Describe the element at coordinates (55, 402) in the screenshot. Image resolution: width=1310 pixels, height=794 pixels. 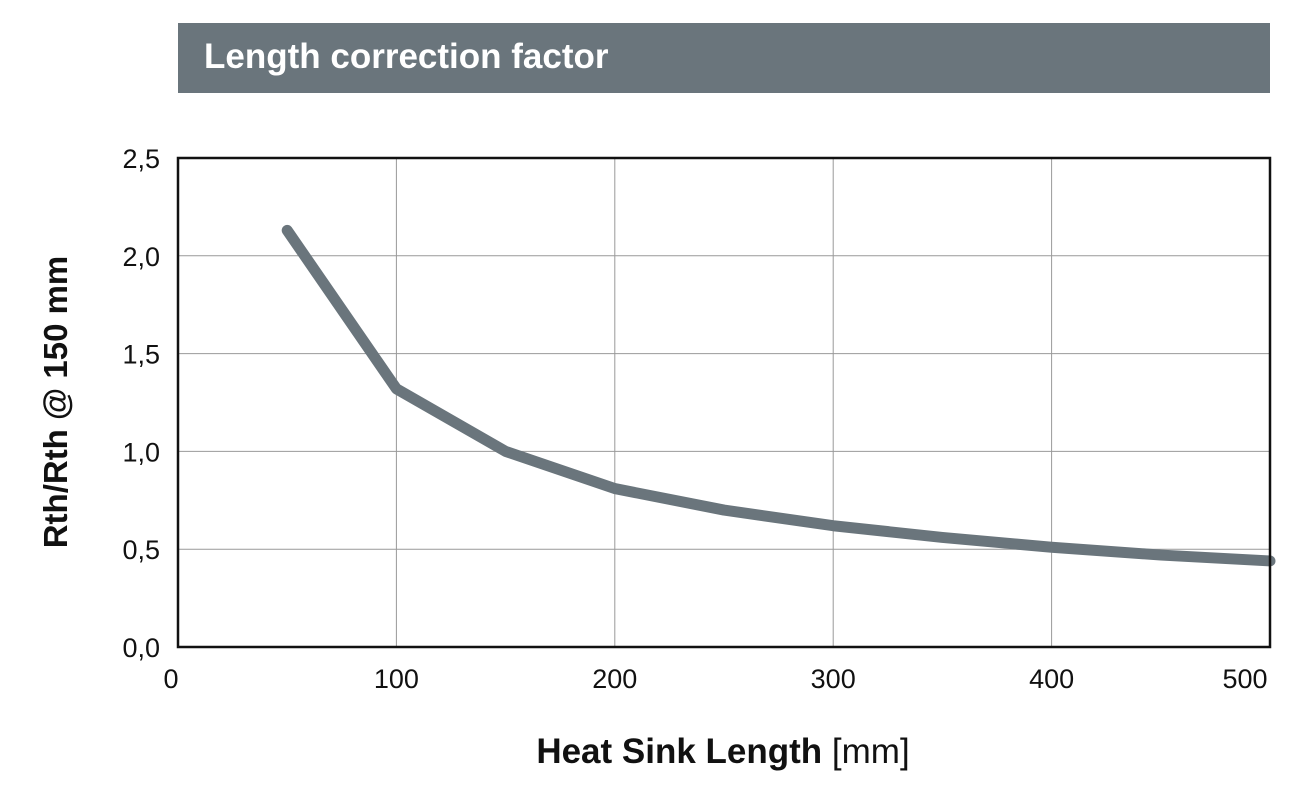
I see `y-axis-label: Rth/Rth @ 150 mm` at that location.